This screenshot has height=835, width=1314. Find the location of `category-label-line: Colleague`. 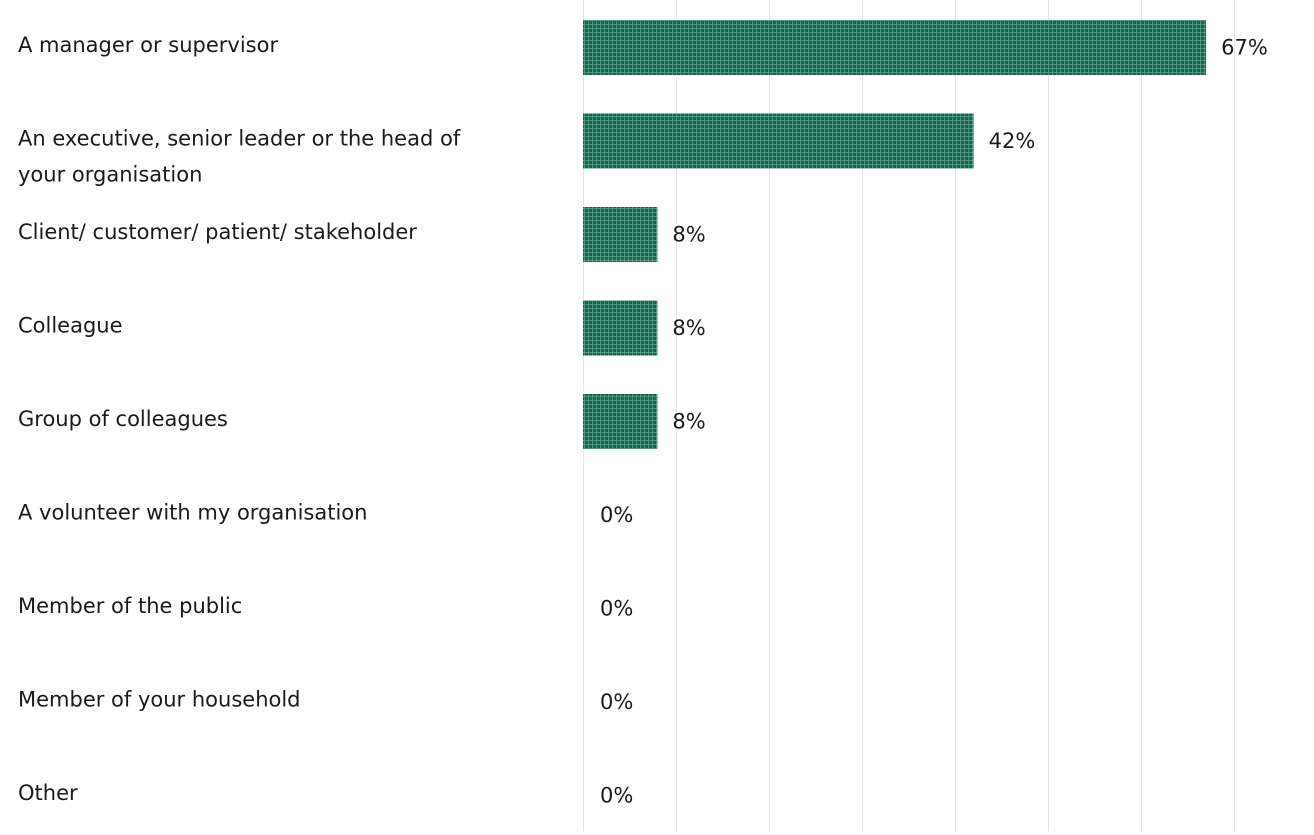

category-label-line: Colleague is located at coordinates (70, 326).